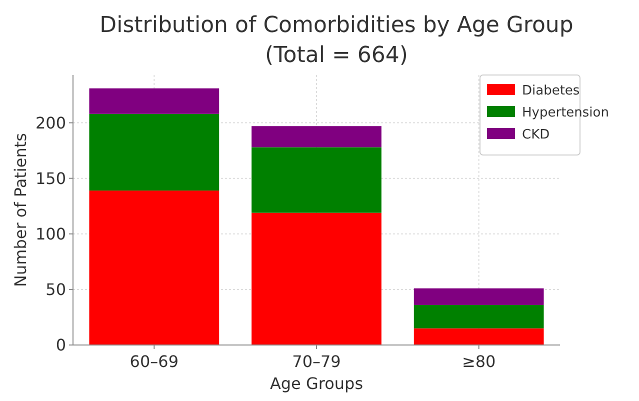  What do you see at coordinates (61, 345) in the screenshot?
I see `y-tick-label: 0` at bounding box center [61, 345].